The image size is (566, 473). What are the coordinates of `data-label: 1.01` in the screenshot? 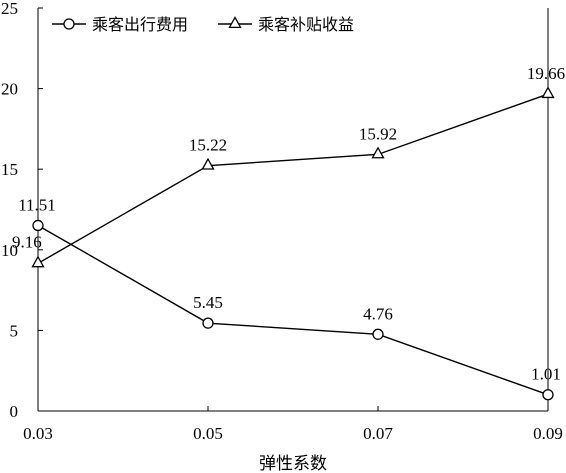 It's located at (546, 374).